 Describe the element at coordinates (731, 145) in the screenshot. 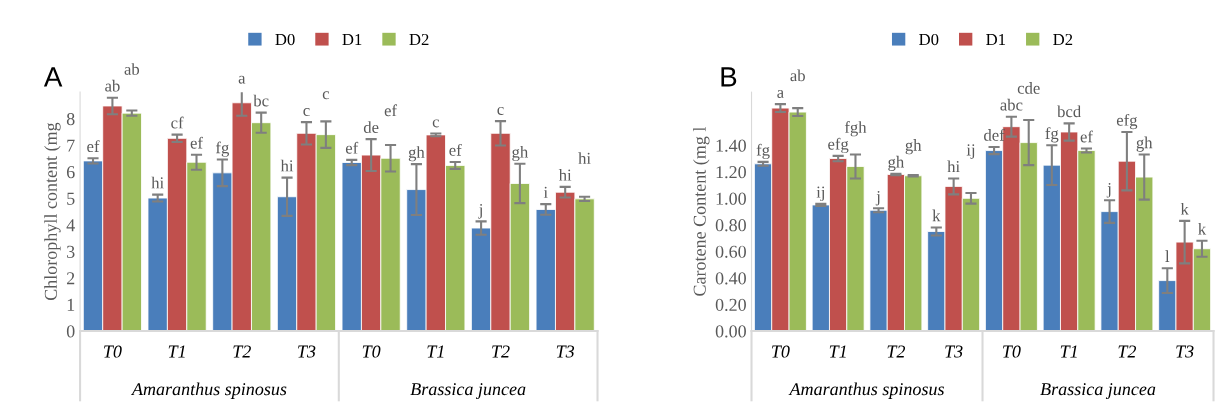

I see `y-tick-label: 1.40` at that location.